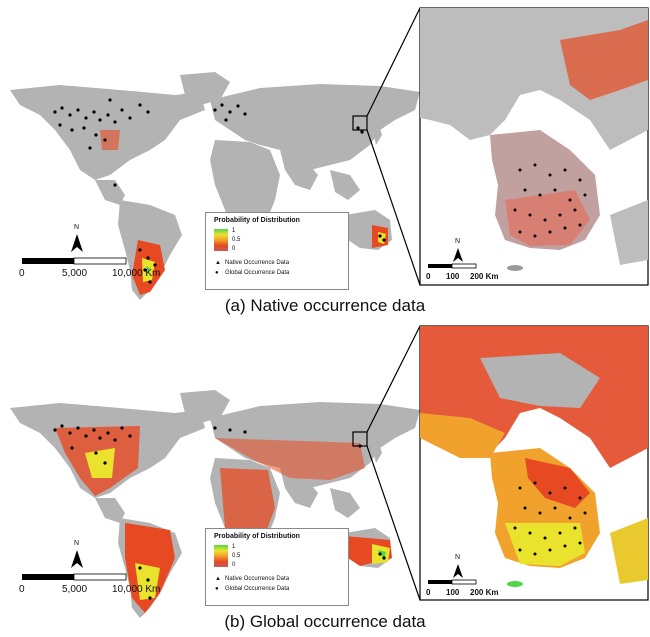  What do you see at coordinates (462, 435) in the screenshot?
I see `inset-coast` at bounding box center [462, 435].